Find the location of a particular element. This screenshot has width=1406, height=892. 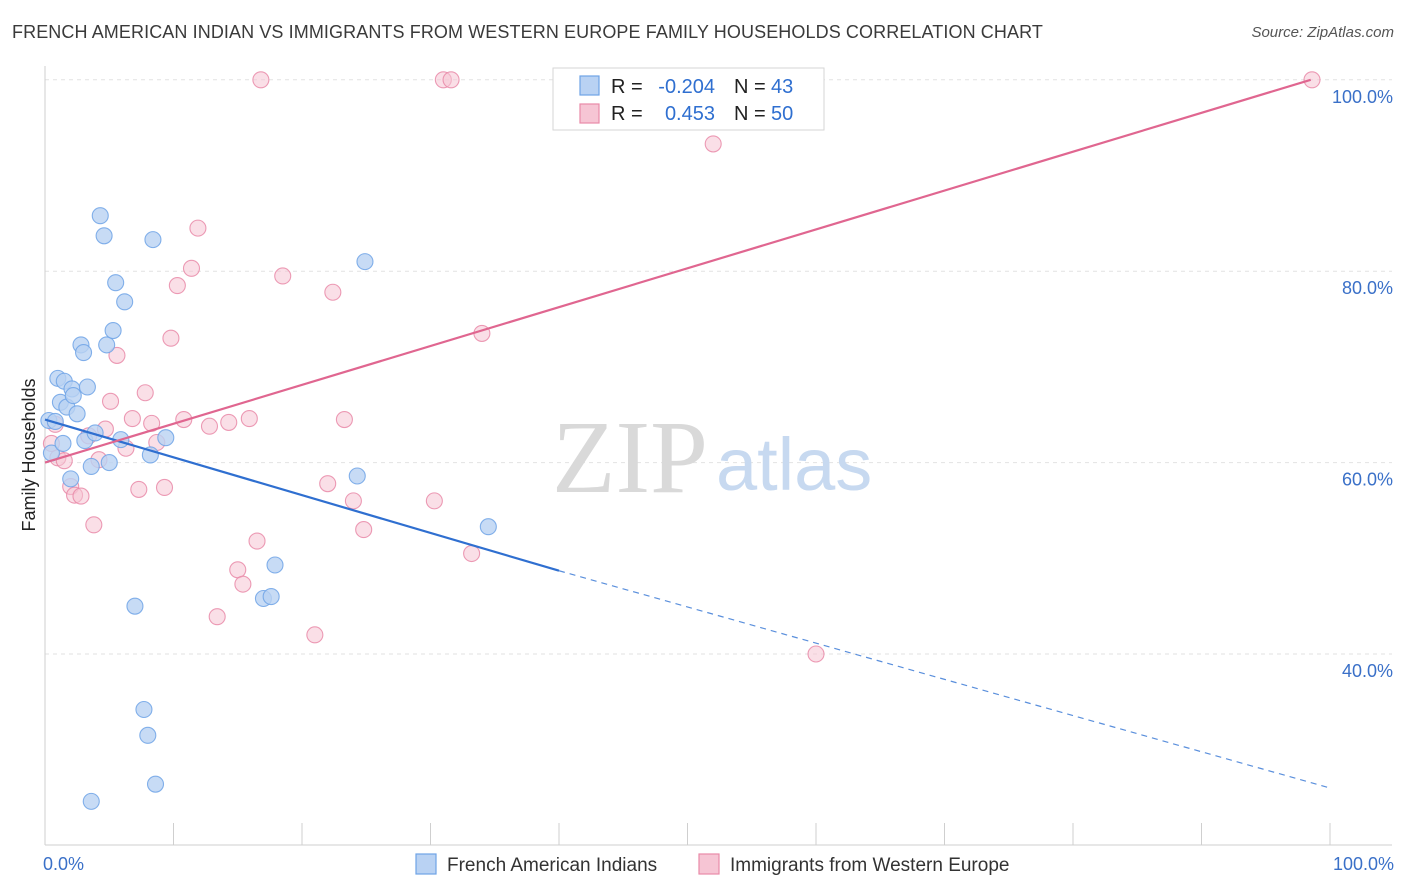

y-tick-labels: 40.0% 60.0% 80.0% 100.0% is located at coordinates (1362, 384).